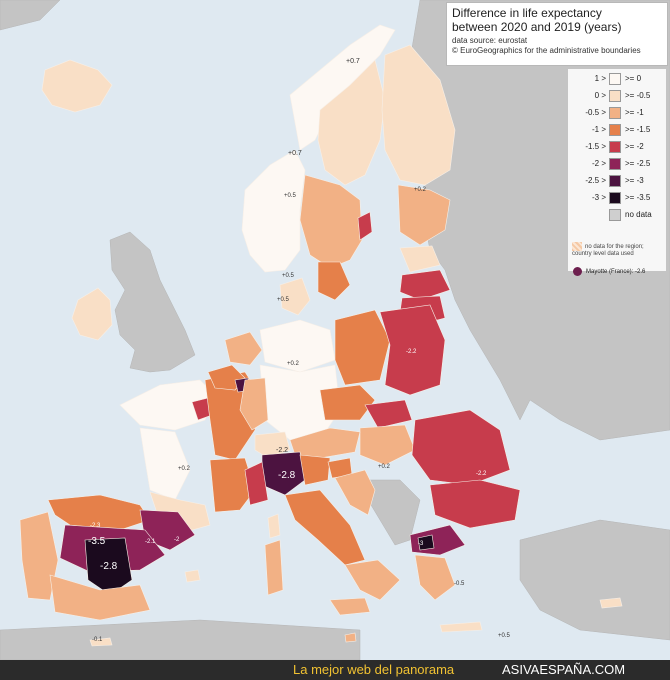  What do you see at coordinates (598, 163) in the screenshot?
I see `legend-lt: -2 >` at bounding box center [598, 163].